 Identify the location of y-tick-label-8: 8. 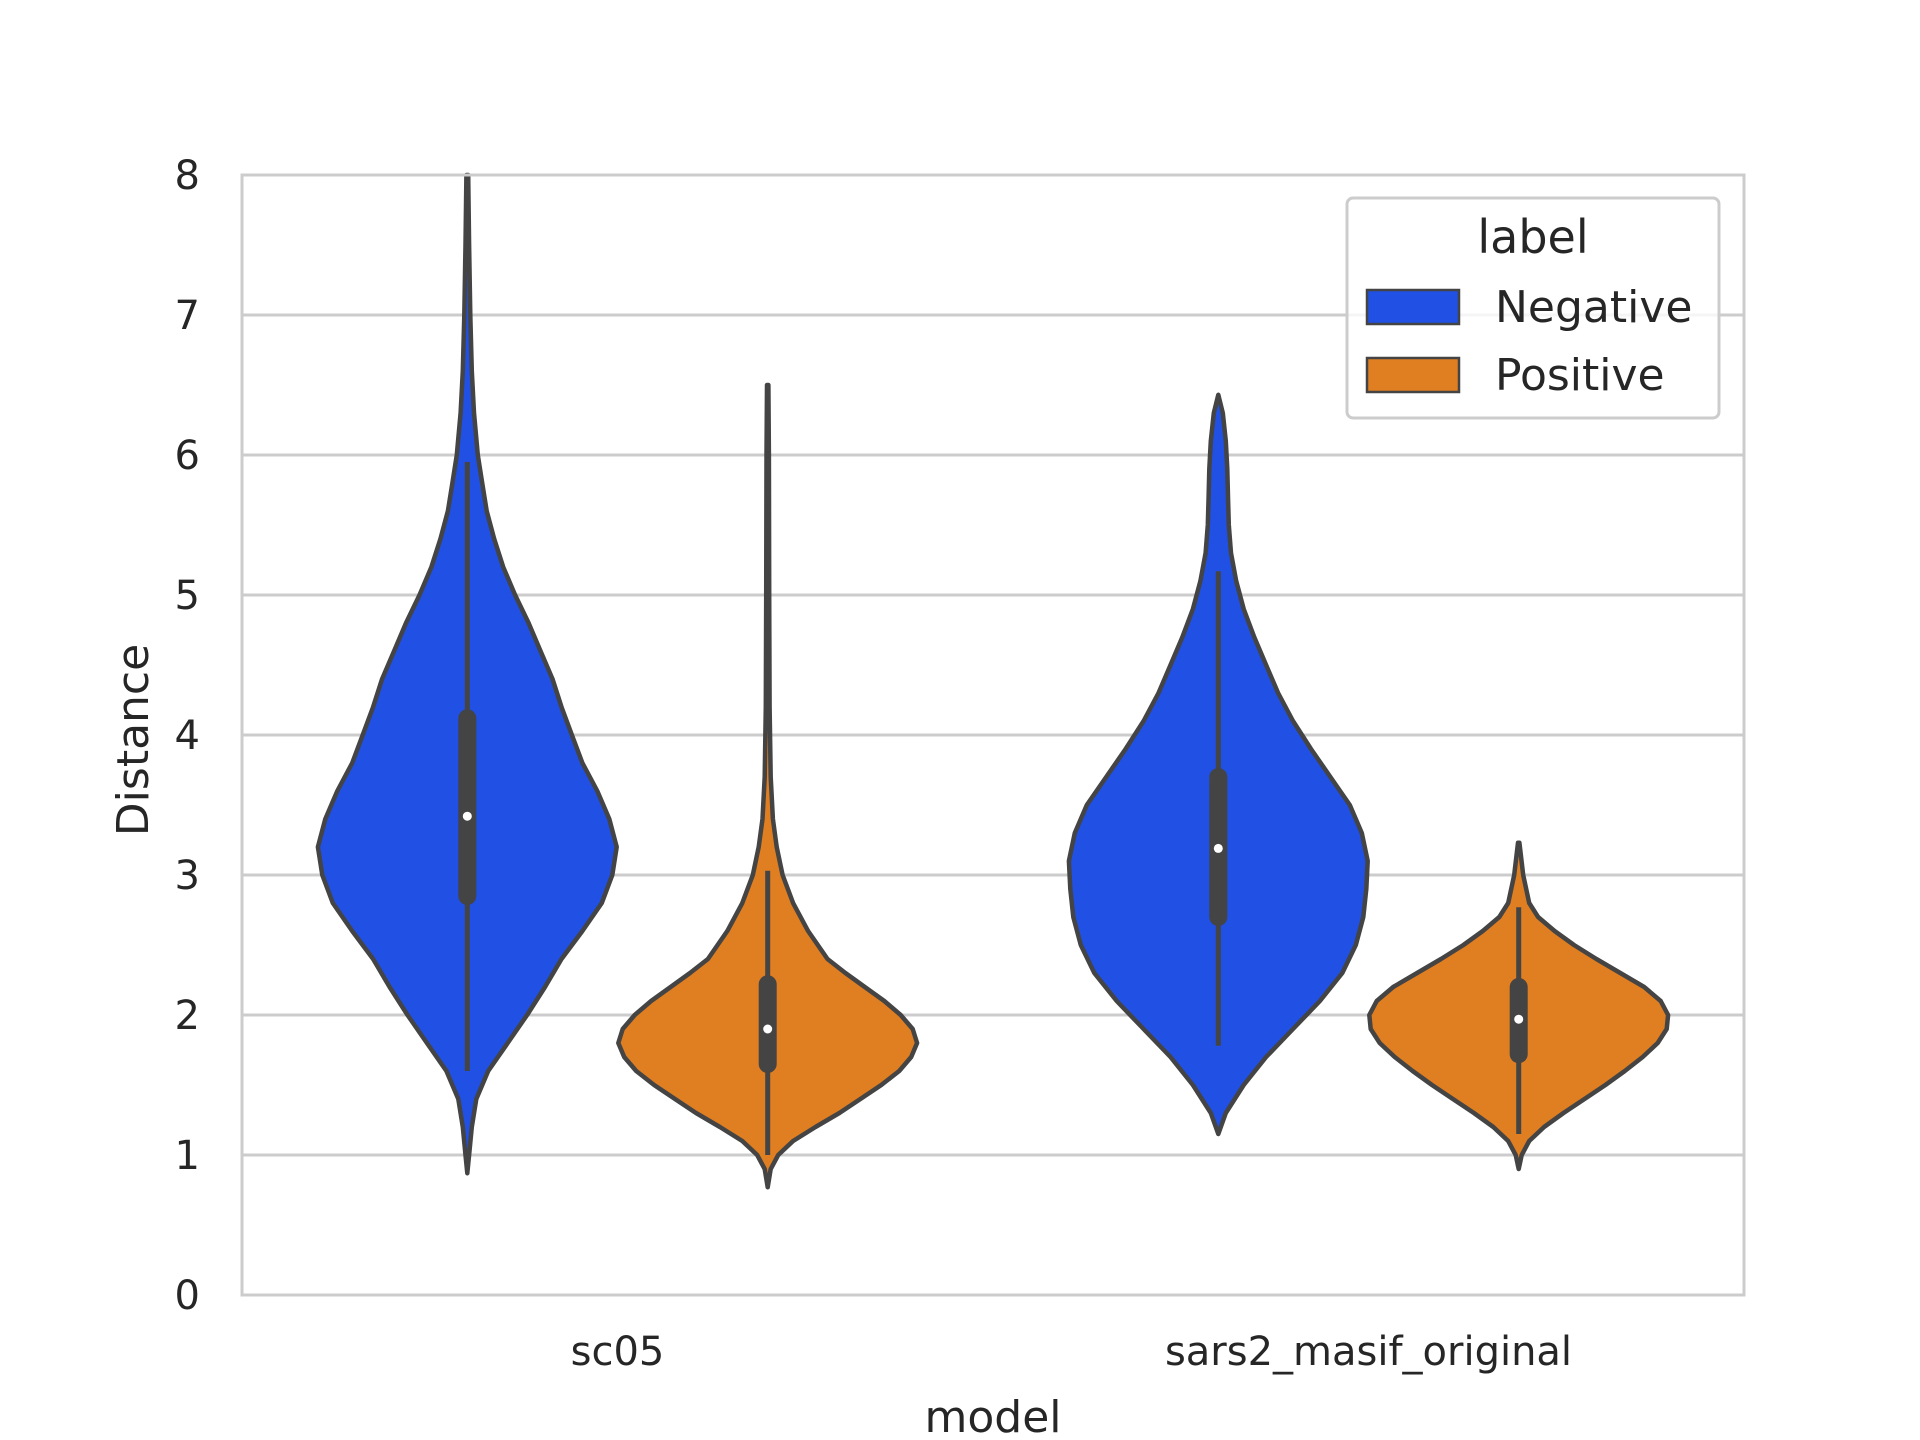
(187, 176).